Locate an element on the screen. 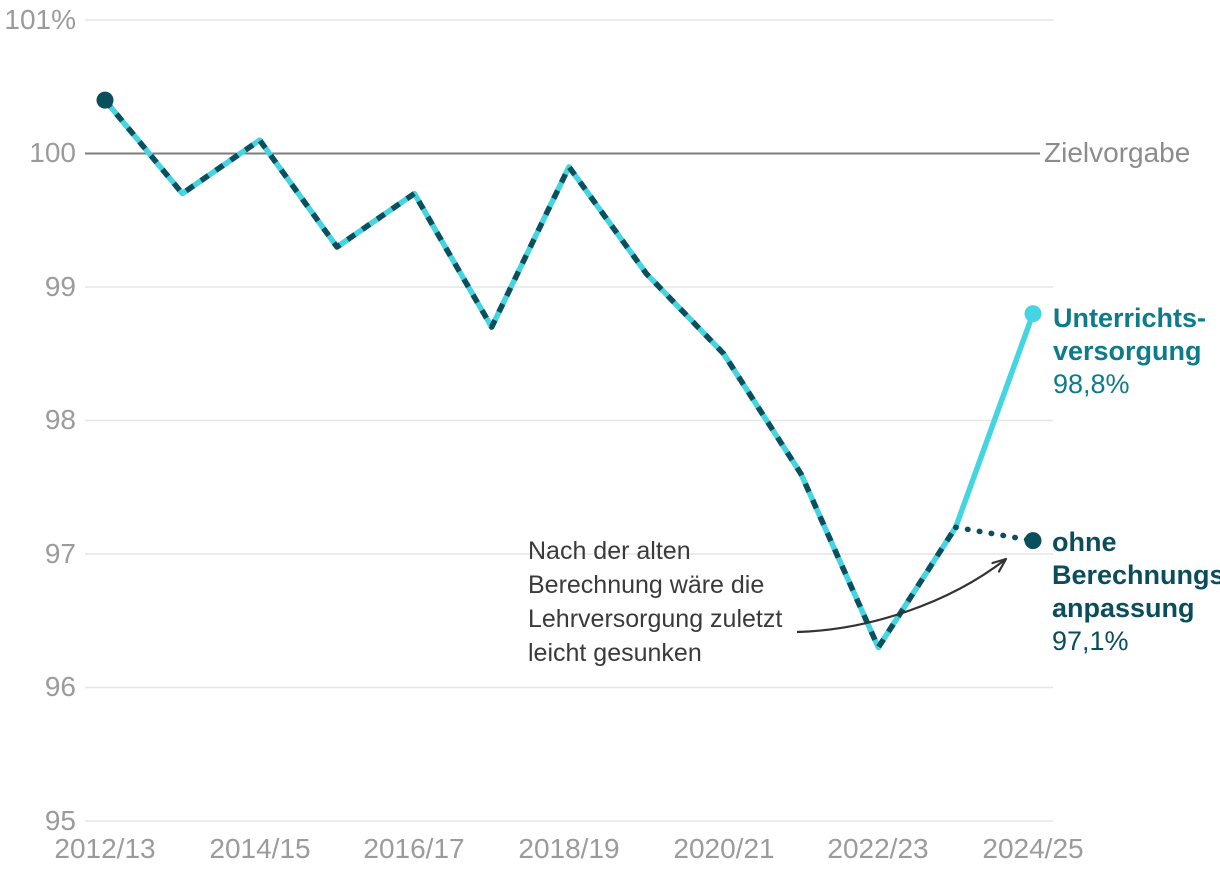  y-axis-tick-label: 100 is located at coordinates (52, 152).